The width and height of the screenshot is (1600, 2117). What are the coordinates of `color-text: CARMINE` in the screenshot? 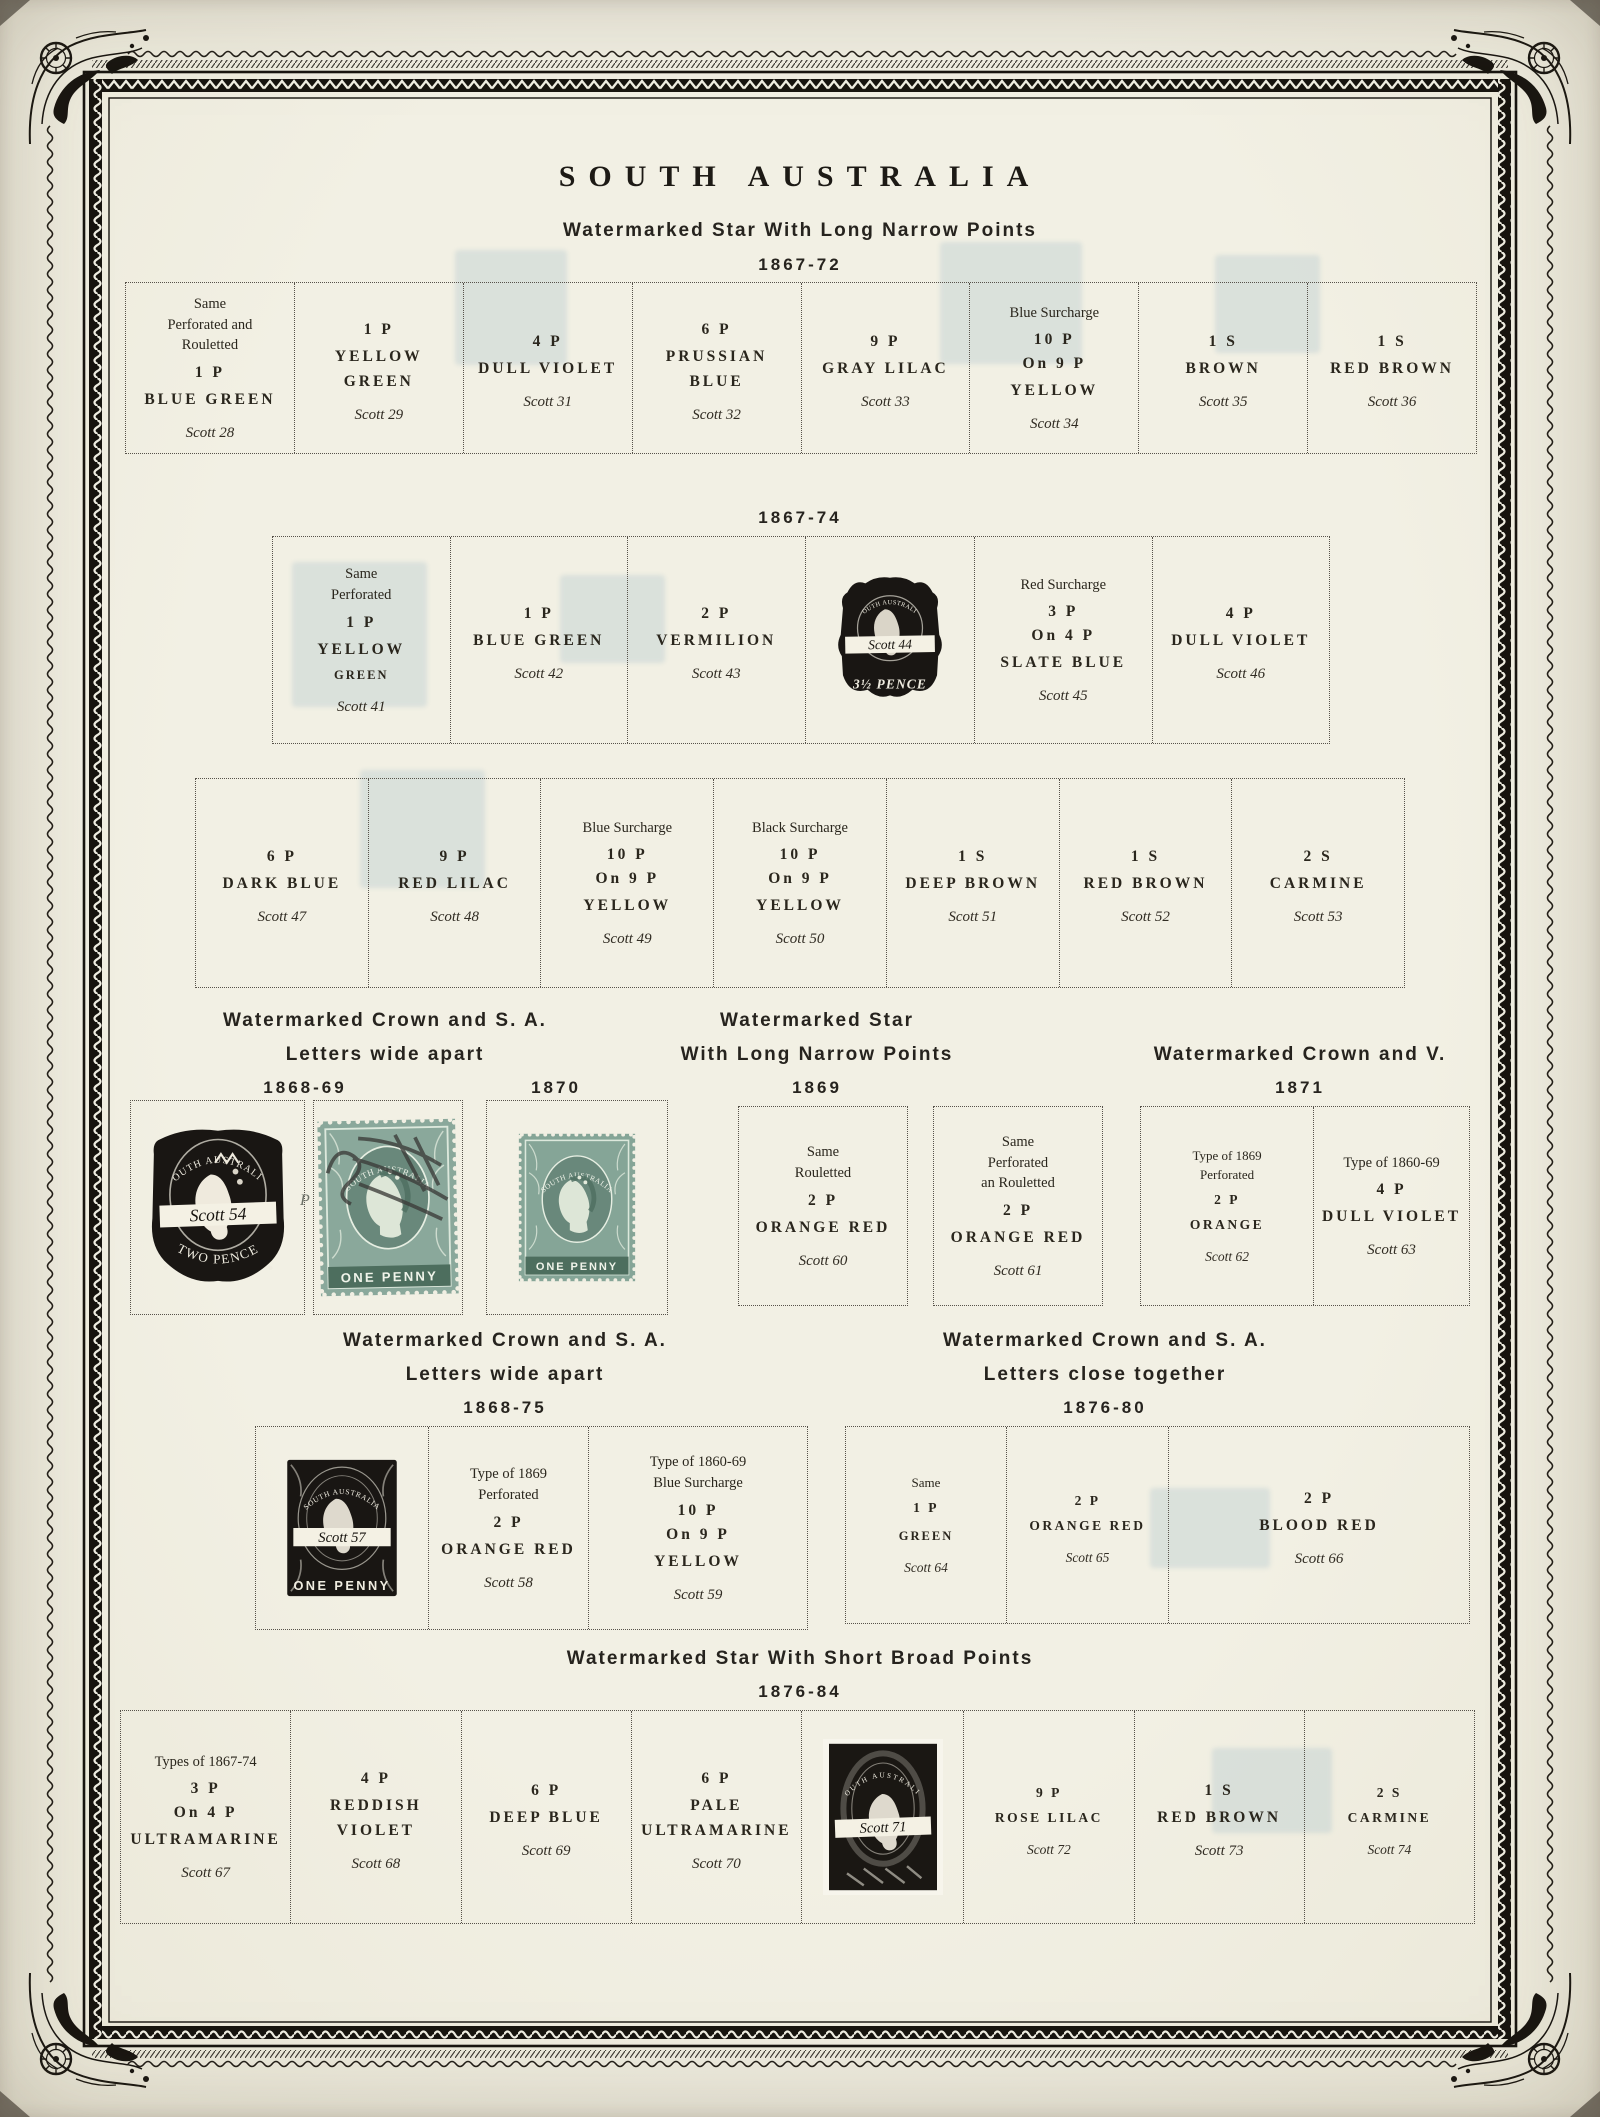 It's located at (1318, 883).